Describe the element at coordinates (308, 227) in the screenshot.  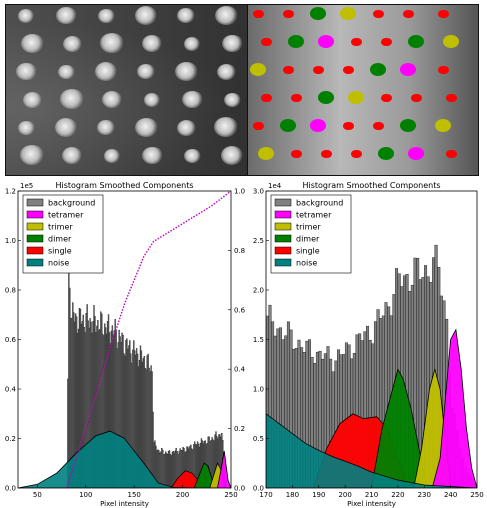
I see `legend-label-trimer: trimer` at that location.